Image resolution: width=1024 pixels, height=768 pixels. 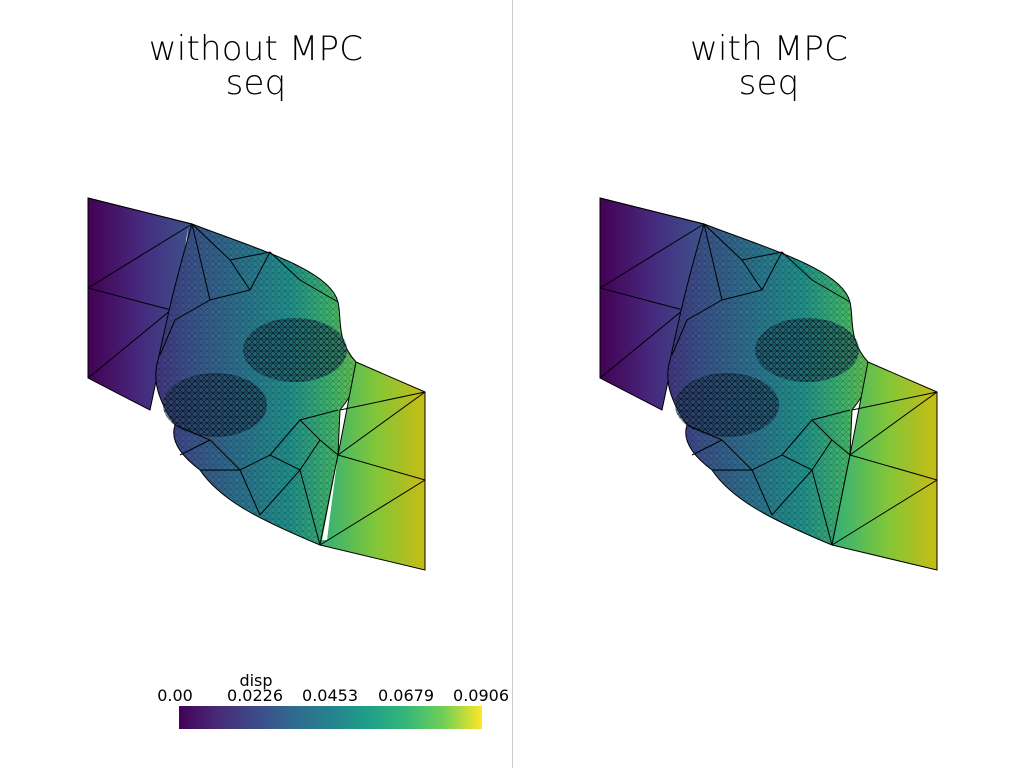 What do you see at coordinates (175, 695) in the screenshot?
I see `colorbar-tick-0: 0.00` at bounding box center [175, 695].